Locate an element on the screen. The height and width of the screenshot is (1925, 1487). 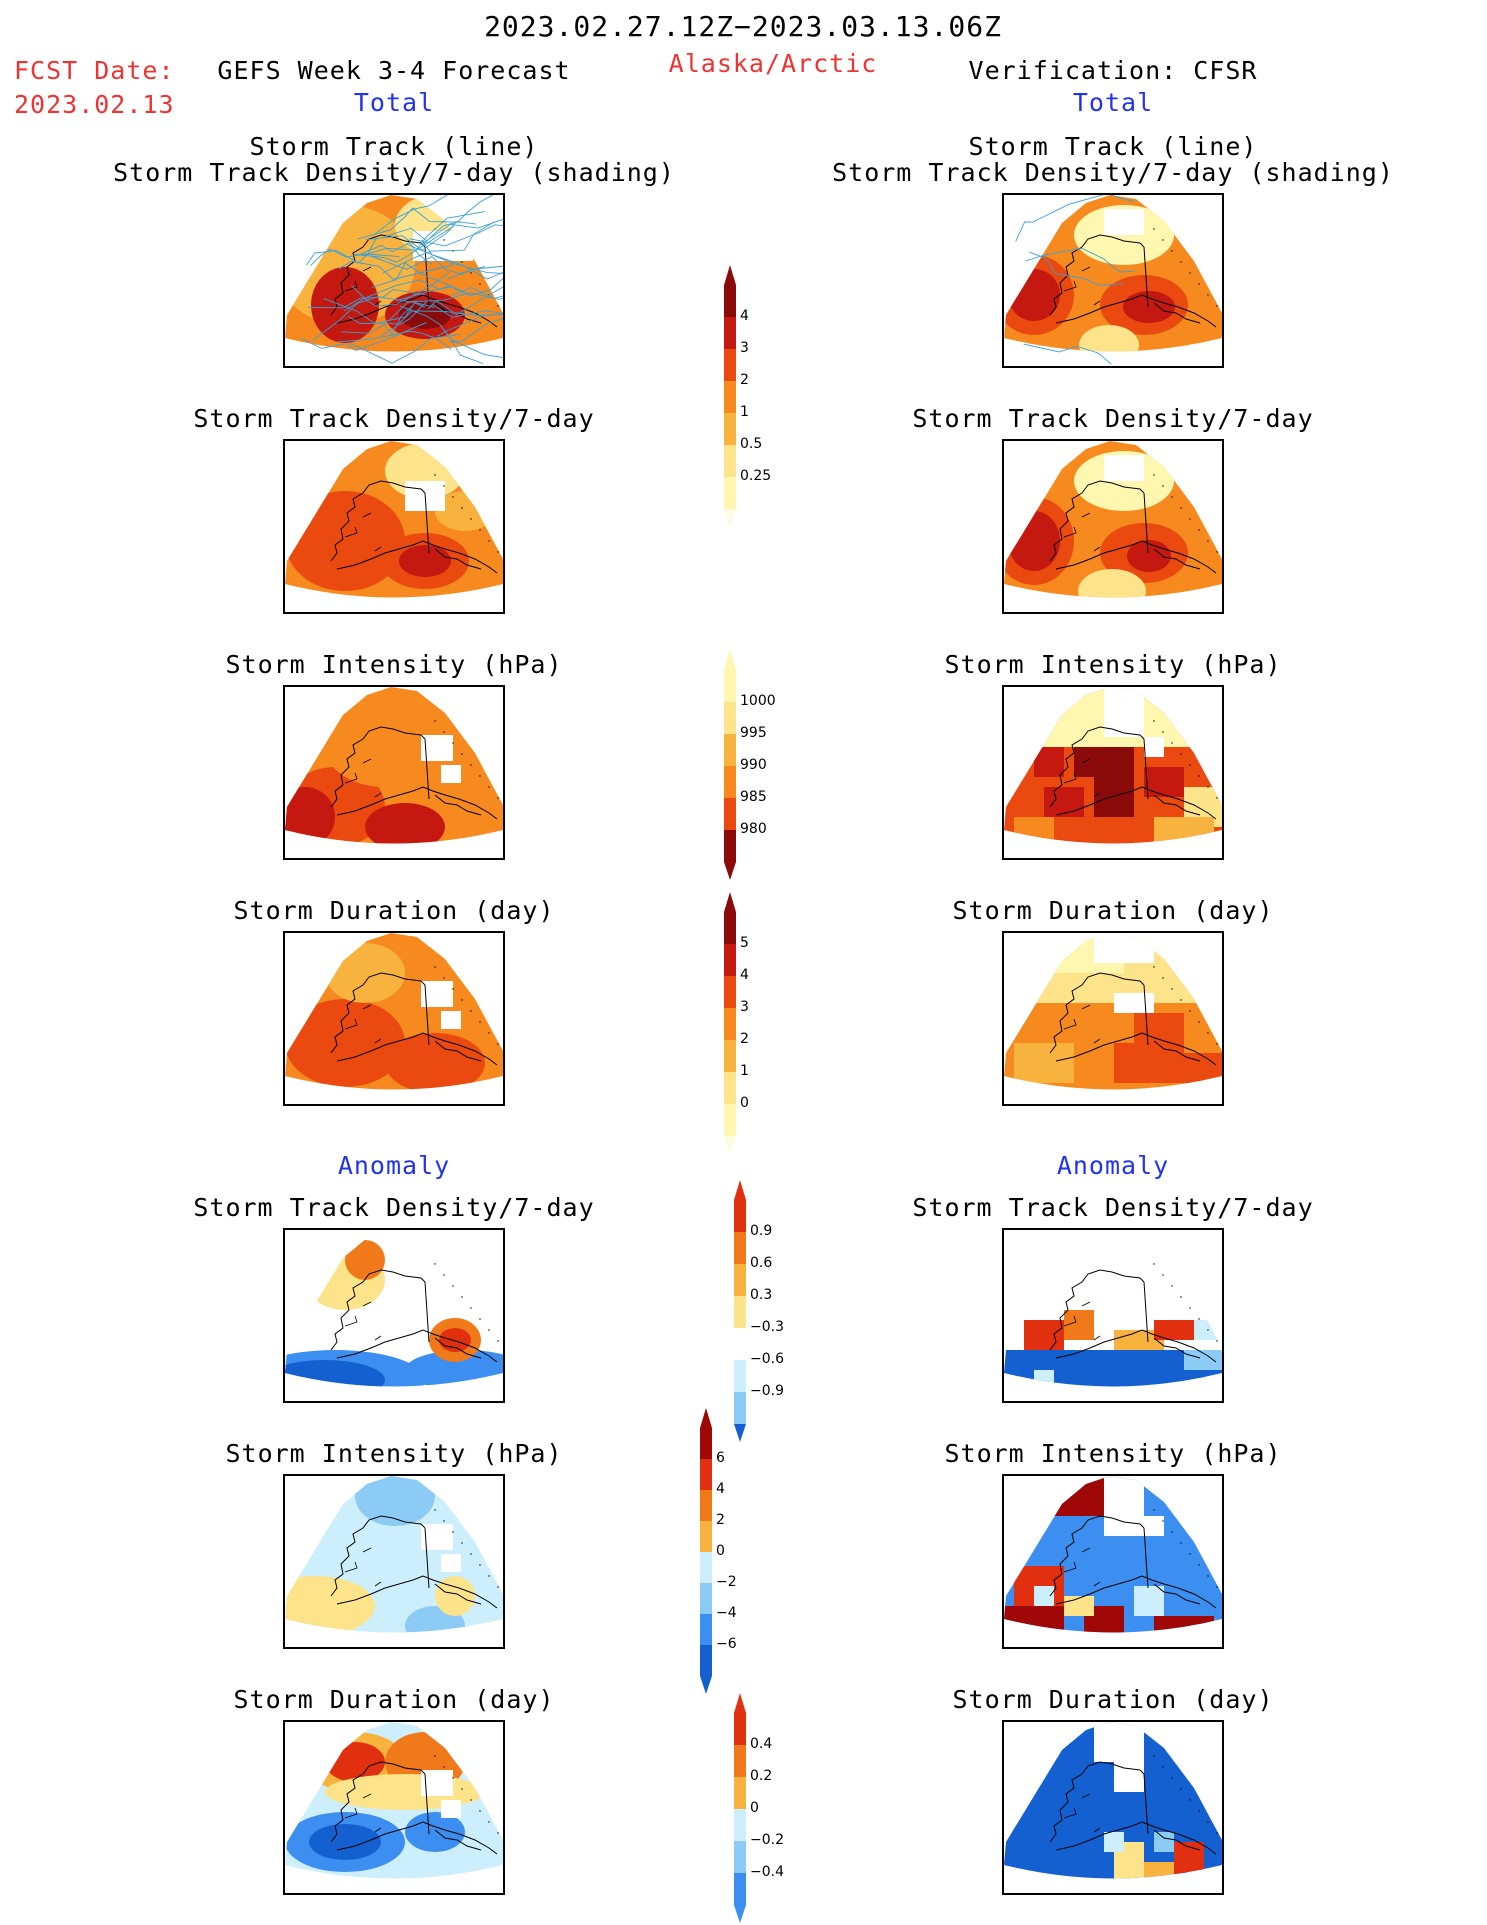
left-intensity-title: Storm Intensity (hPa) is located at coordinates (394, 664).